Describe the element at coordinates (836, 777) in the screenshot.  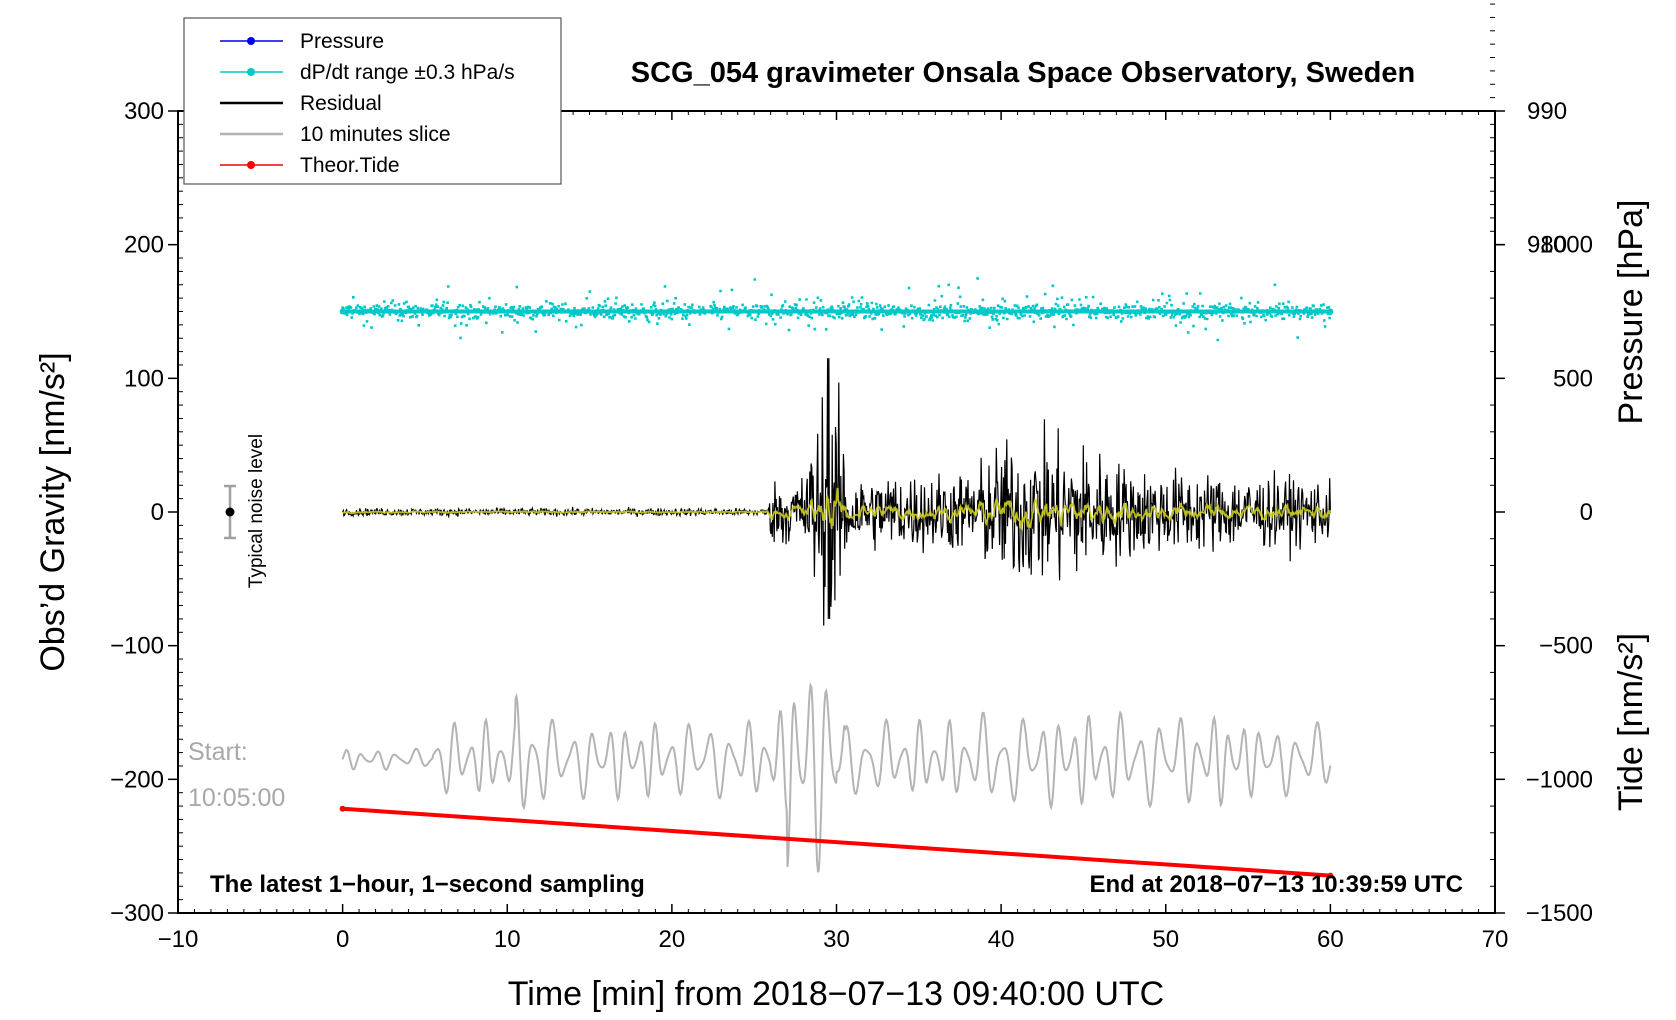
I see `ten-minute-slice-series` at that location.